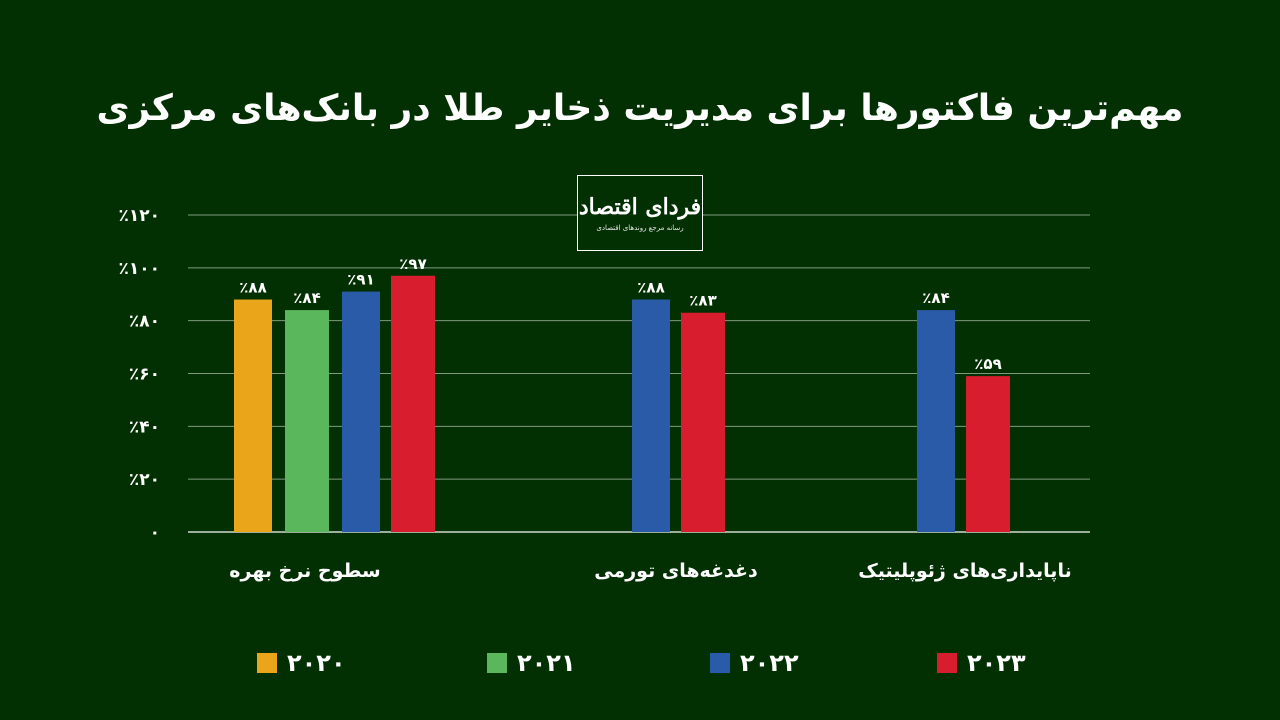  I want to click on legend-item: ۲۰۲۳, so click(981, 663).